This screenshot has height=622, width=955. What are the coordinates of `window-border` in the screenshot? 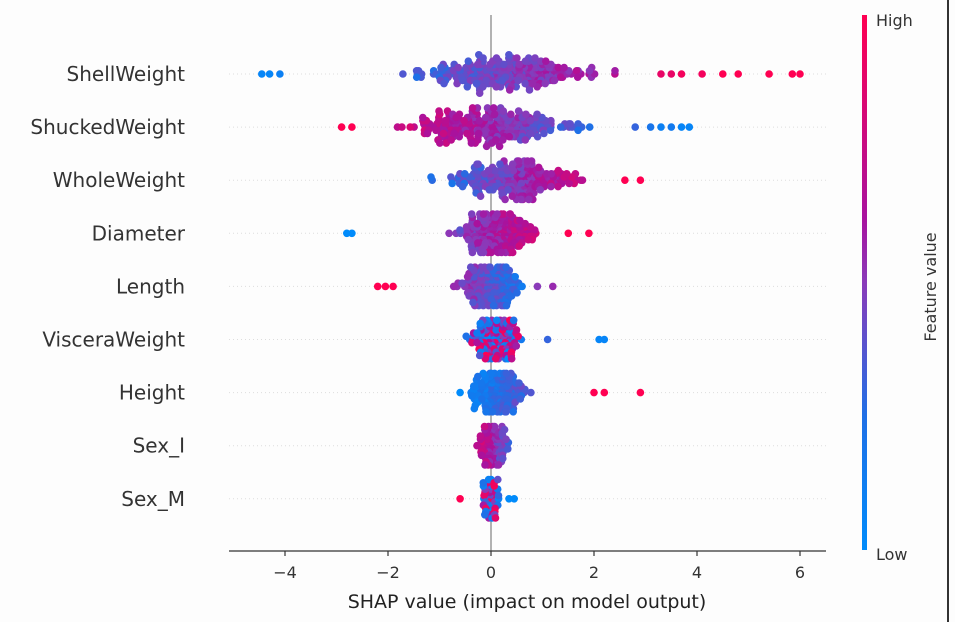 It's located at (948, 311).